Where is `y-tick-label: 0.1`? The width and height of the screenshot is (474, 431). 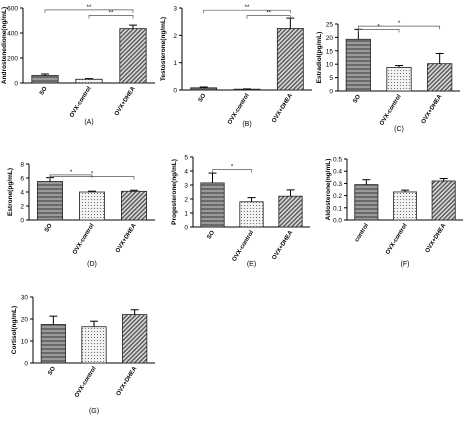 y-tick-label: 0.1 is located at coordinates (337, 208).